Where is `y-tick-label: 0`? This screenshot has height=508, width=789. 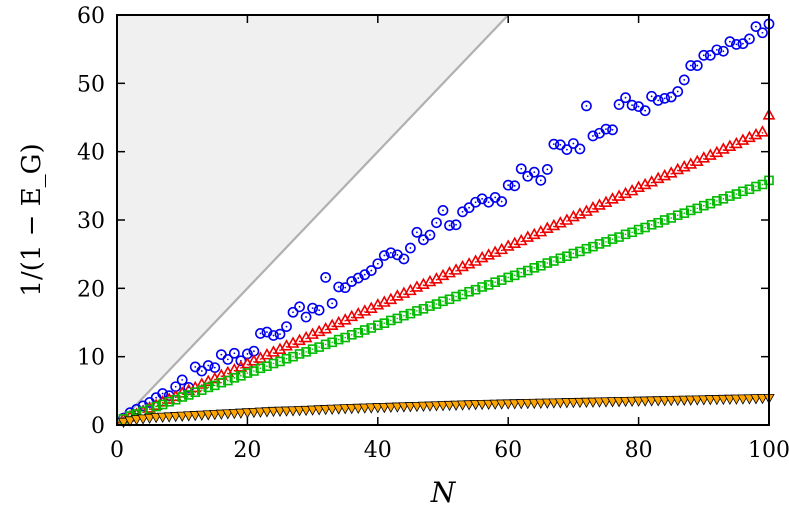 y-tick-label: 0 is located at coordinates (98, 426).